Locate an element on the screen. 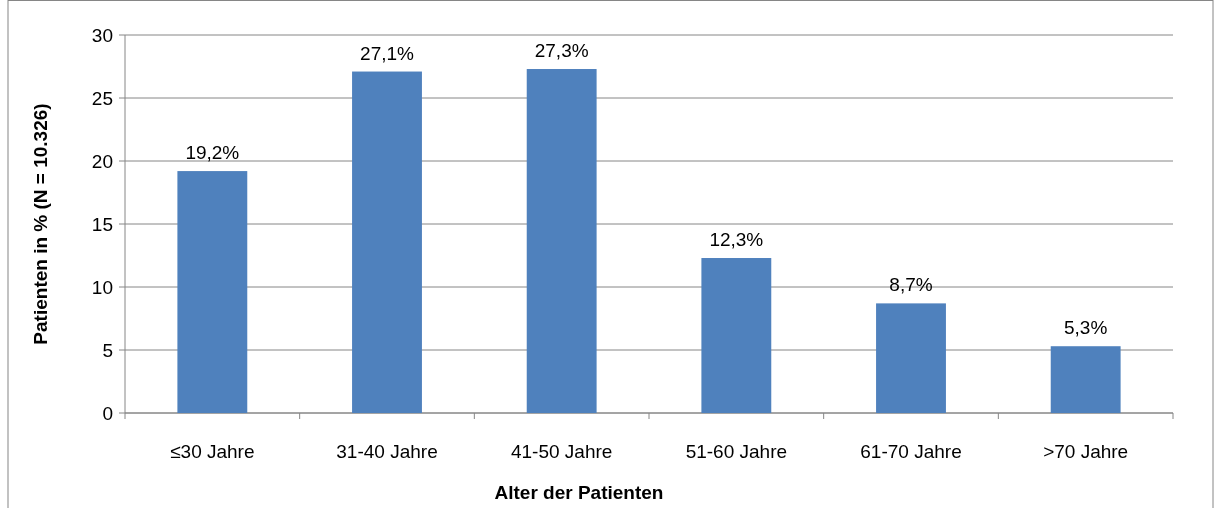 This screenshot has height=508, width=1214. y-tick-label: 25 is located at coordinates (102, 98).